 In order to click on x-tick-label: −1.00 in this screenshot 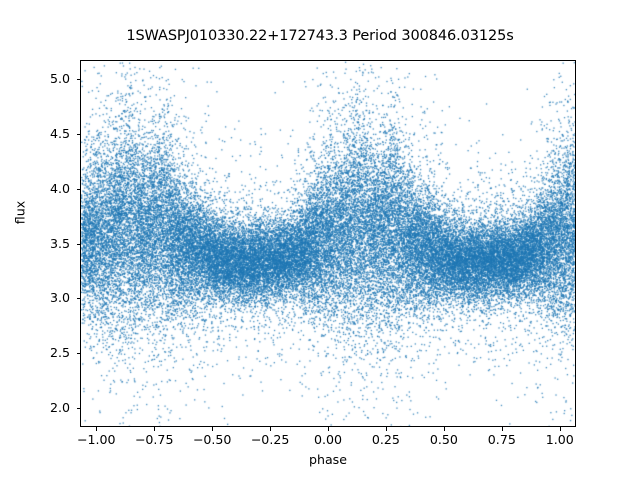, I will do `click(96, 439)`.